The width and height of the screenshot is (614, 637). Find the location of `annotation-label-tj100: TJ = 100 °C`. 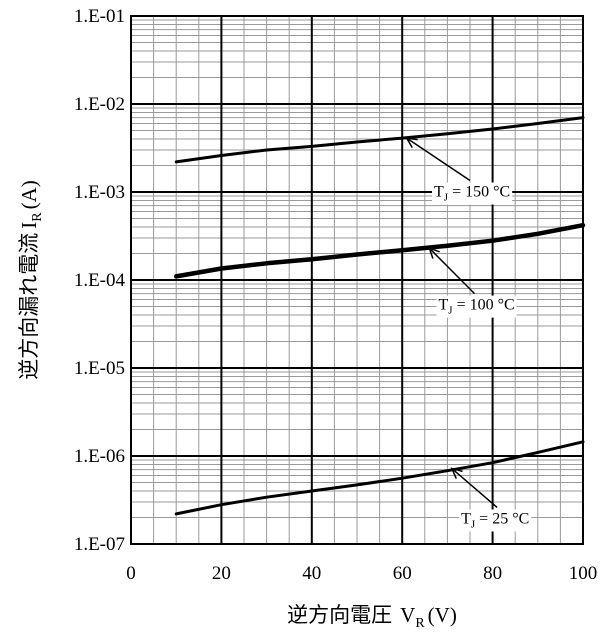

annotation-label-tj100: TJ = 100 °C is located at coordinates (477, 307).